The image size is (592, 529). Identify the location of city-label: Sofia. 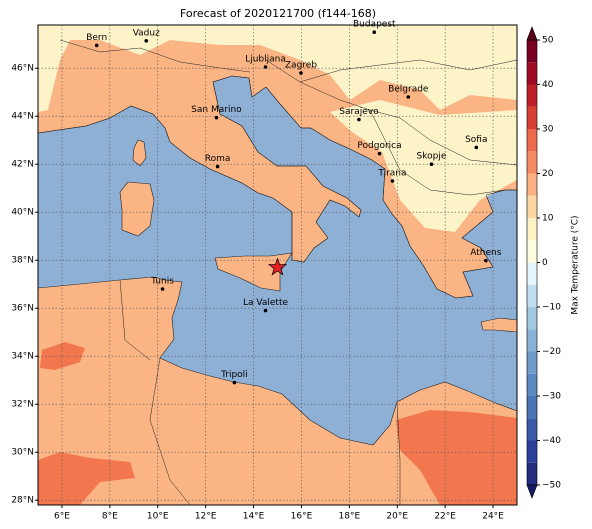
(476, 140).